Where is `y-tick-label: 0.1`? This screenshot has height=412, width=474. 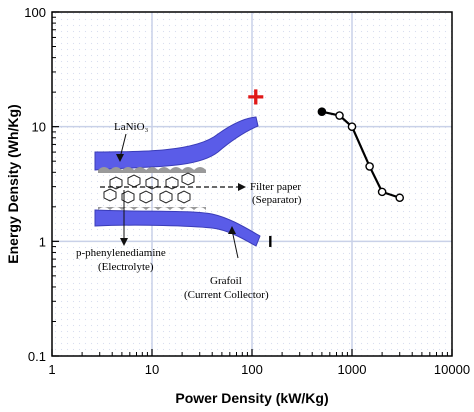
y-tick-label: 0.1 is located at coordinates (37, 356).